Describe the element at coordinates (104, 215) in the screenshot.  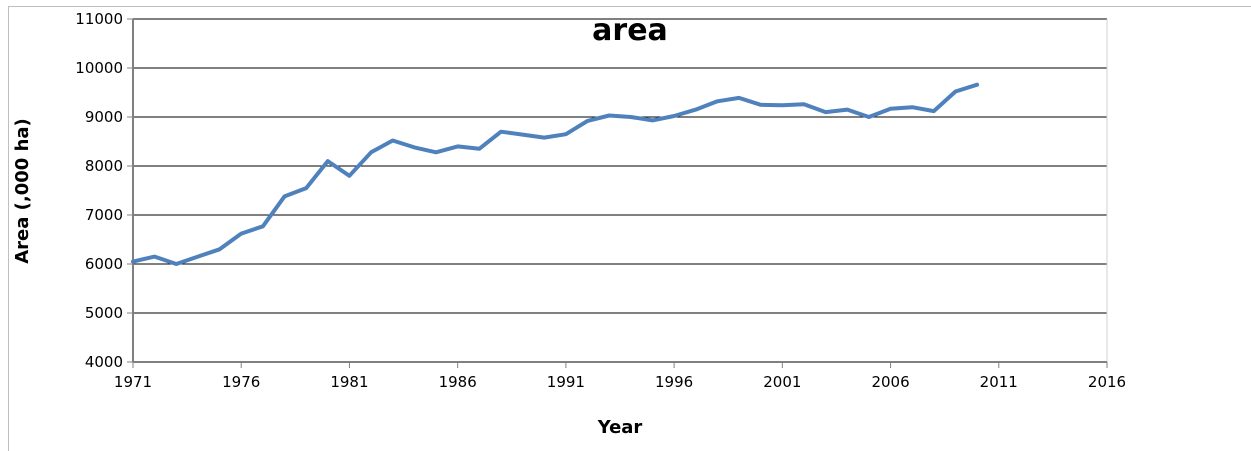
I see `y-tick-label: 7000` at that location.